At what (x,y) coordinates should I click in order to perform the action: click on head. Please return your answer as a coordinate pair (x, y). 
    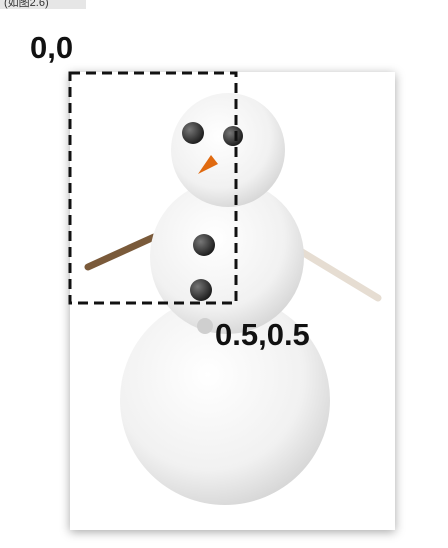
    Looking at the image, I should click on (228, 150).